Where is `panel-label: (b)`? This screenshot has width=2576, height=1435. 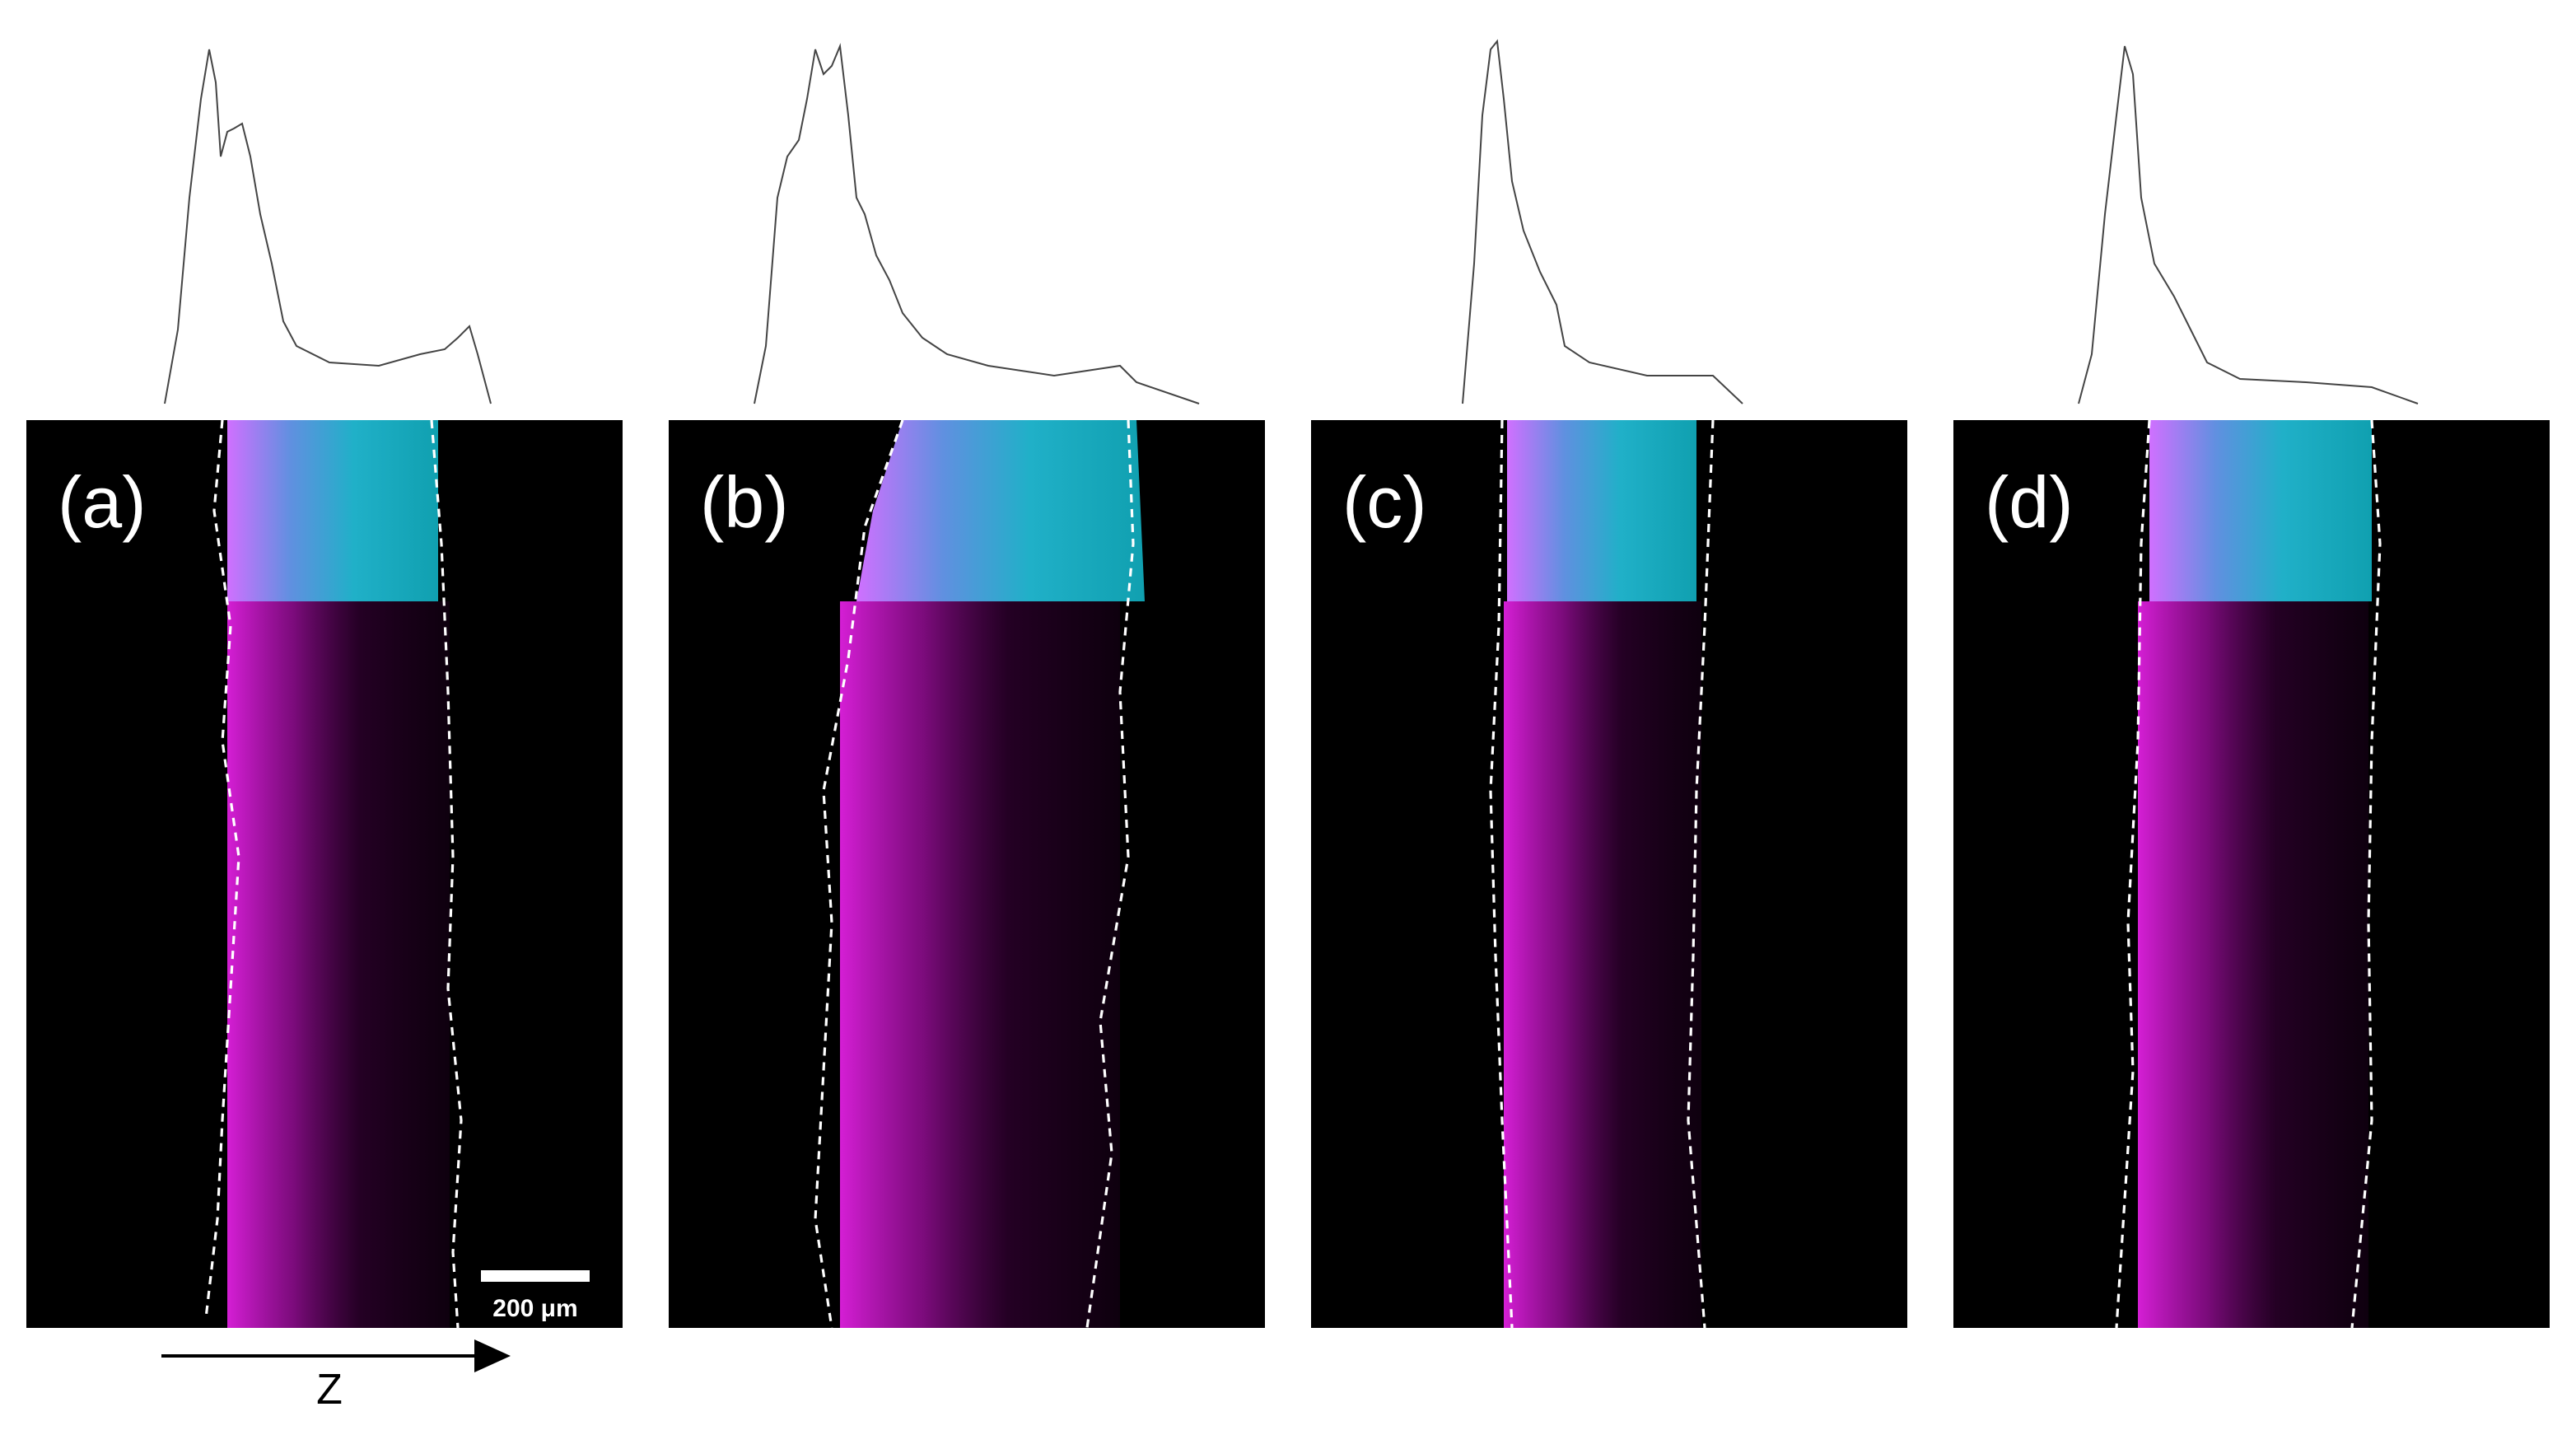 panel-label: (b) is located at coordinates (744, 502).